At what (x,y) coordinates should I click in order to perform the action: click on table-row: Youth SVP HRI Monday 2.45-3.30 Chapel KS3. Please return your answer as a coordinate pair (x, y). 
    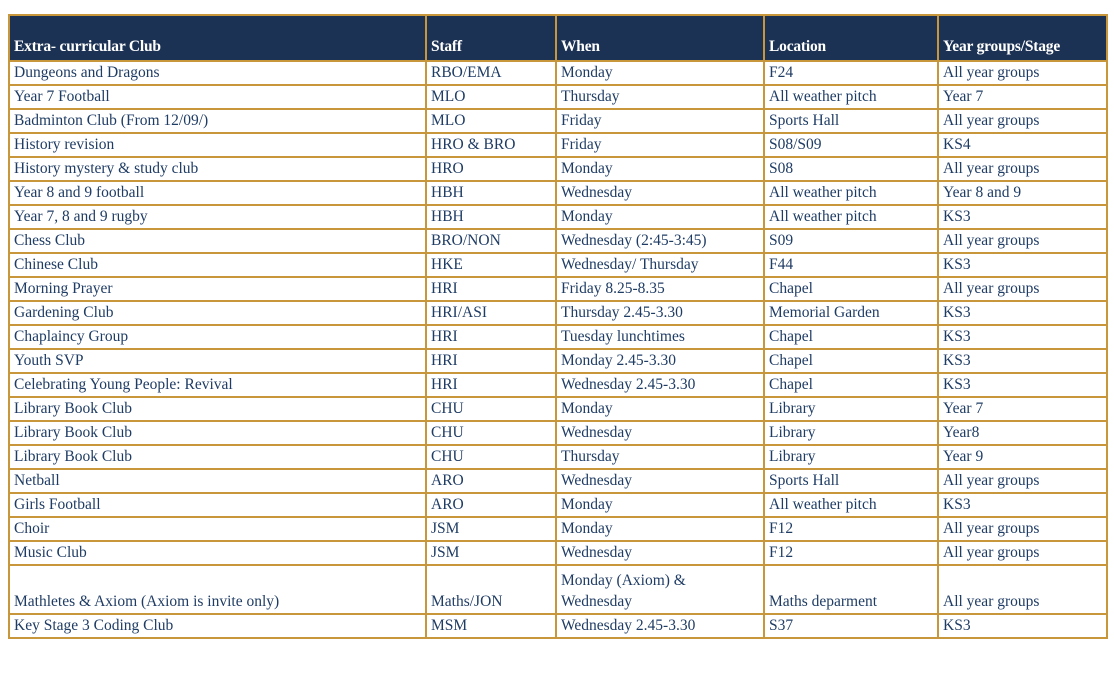
    Looking at the image, I should click on (558, 361).